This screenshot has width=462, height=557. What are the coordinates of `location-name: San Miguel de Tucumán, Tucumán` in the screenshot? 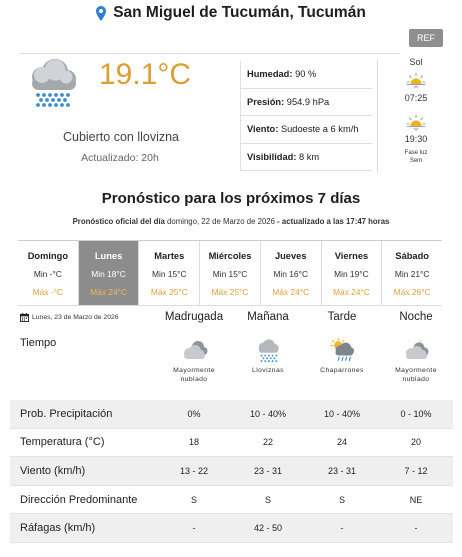 It's located at (239, 12).